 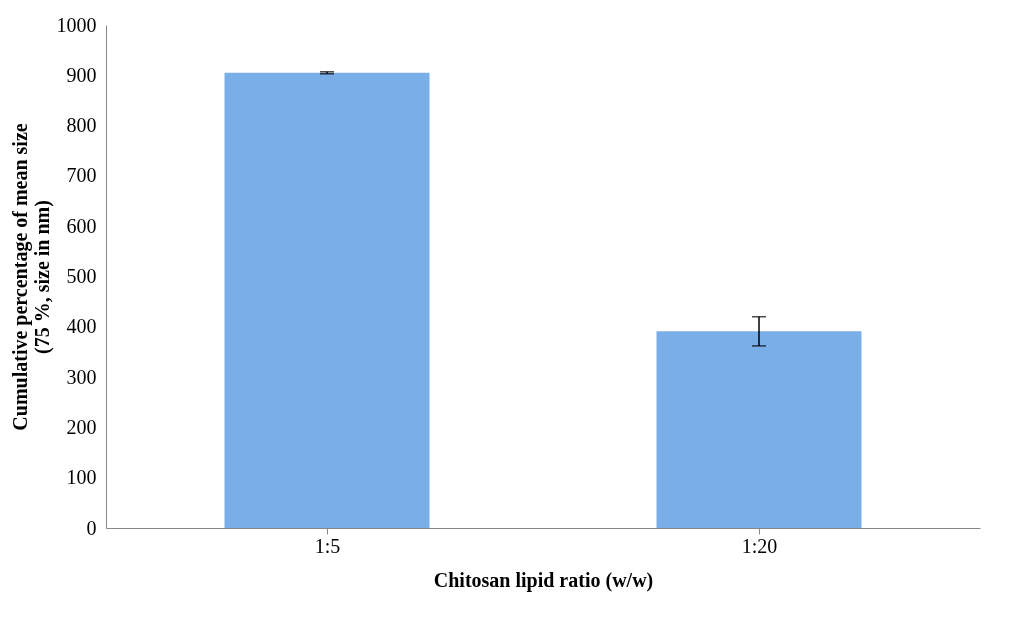 I want to click on y-tick-label: 100, so click(x=81, y=477).